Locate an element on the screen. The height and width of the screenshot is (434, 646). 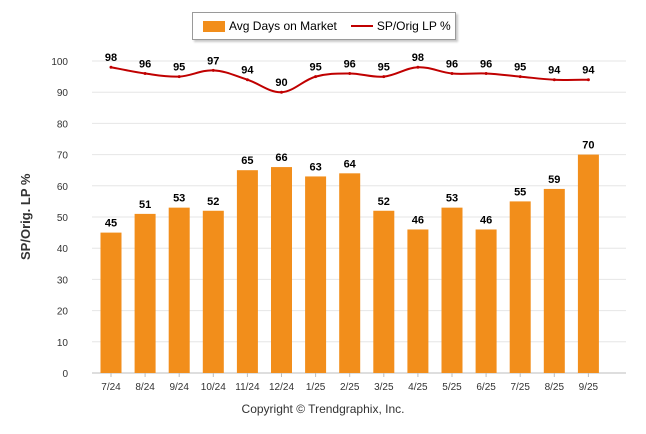
legend-bar-swatch is located at coordinates (214, 26).